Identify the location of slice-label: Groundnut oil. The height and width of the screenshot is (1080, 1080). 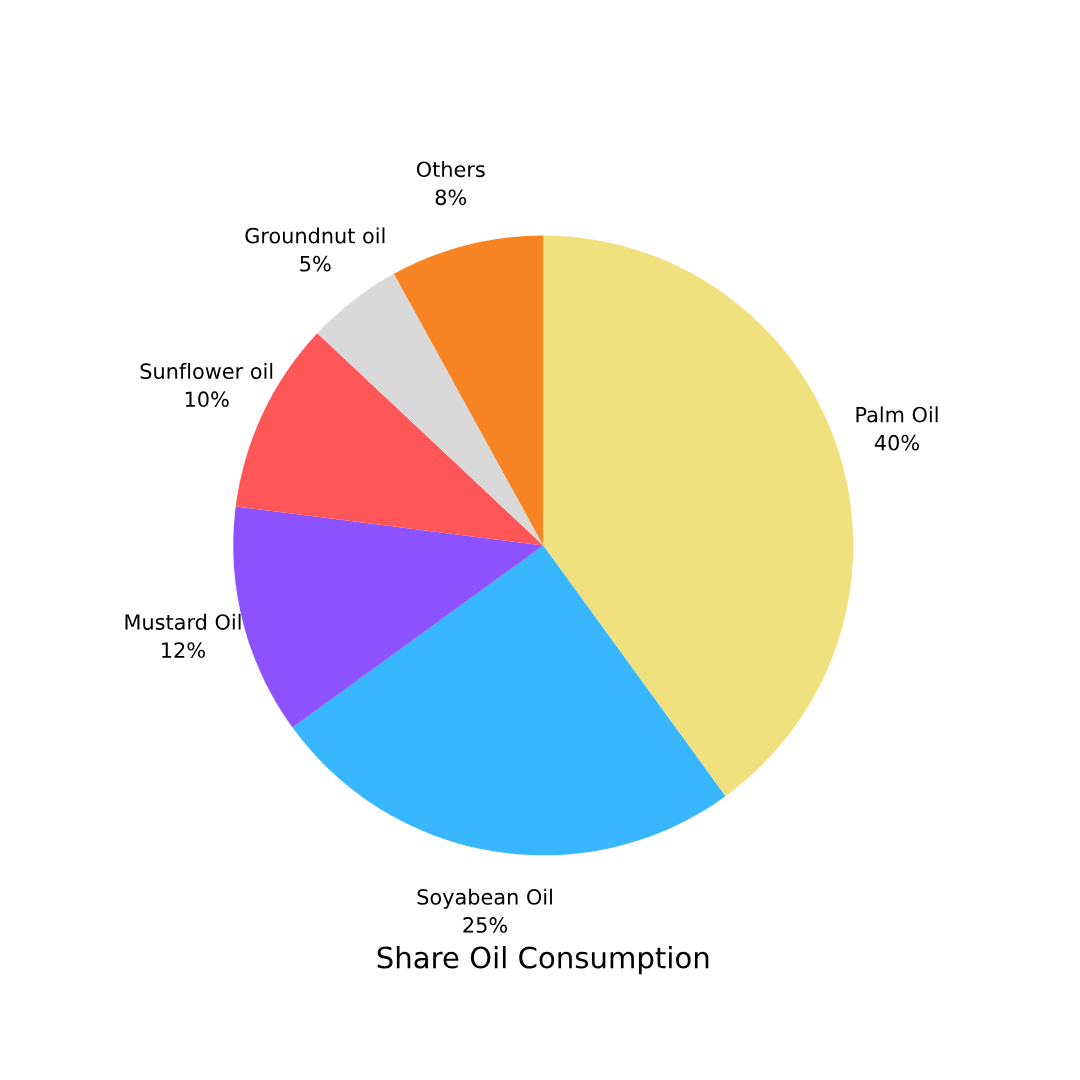
(315, 235).